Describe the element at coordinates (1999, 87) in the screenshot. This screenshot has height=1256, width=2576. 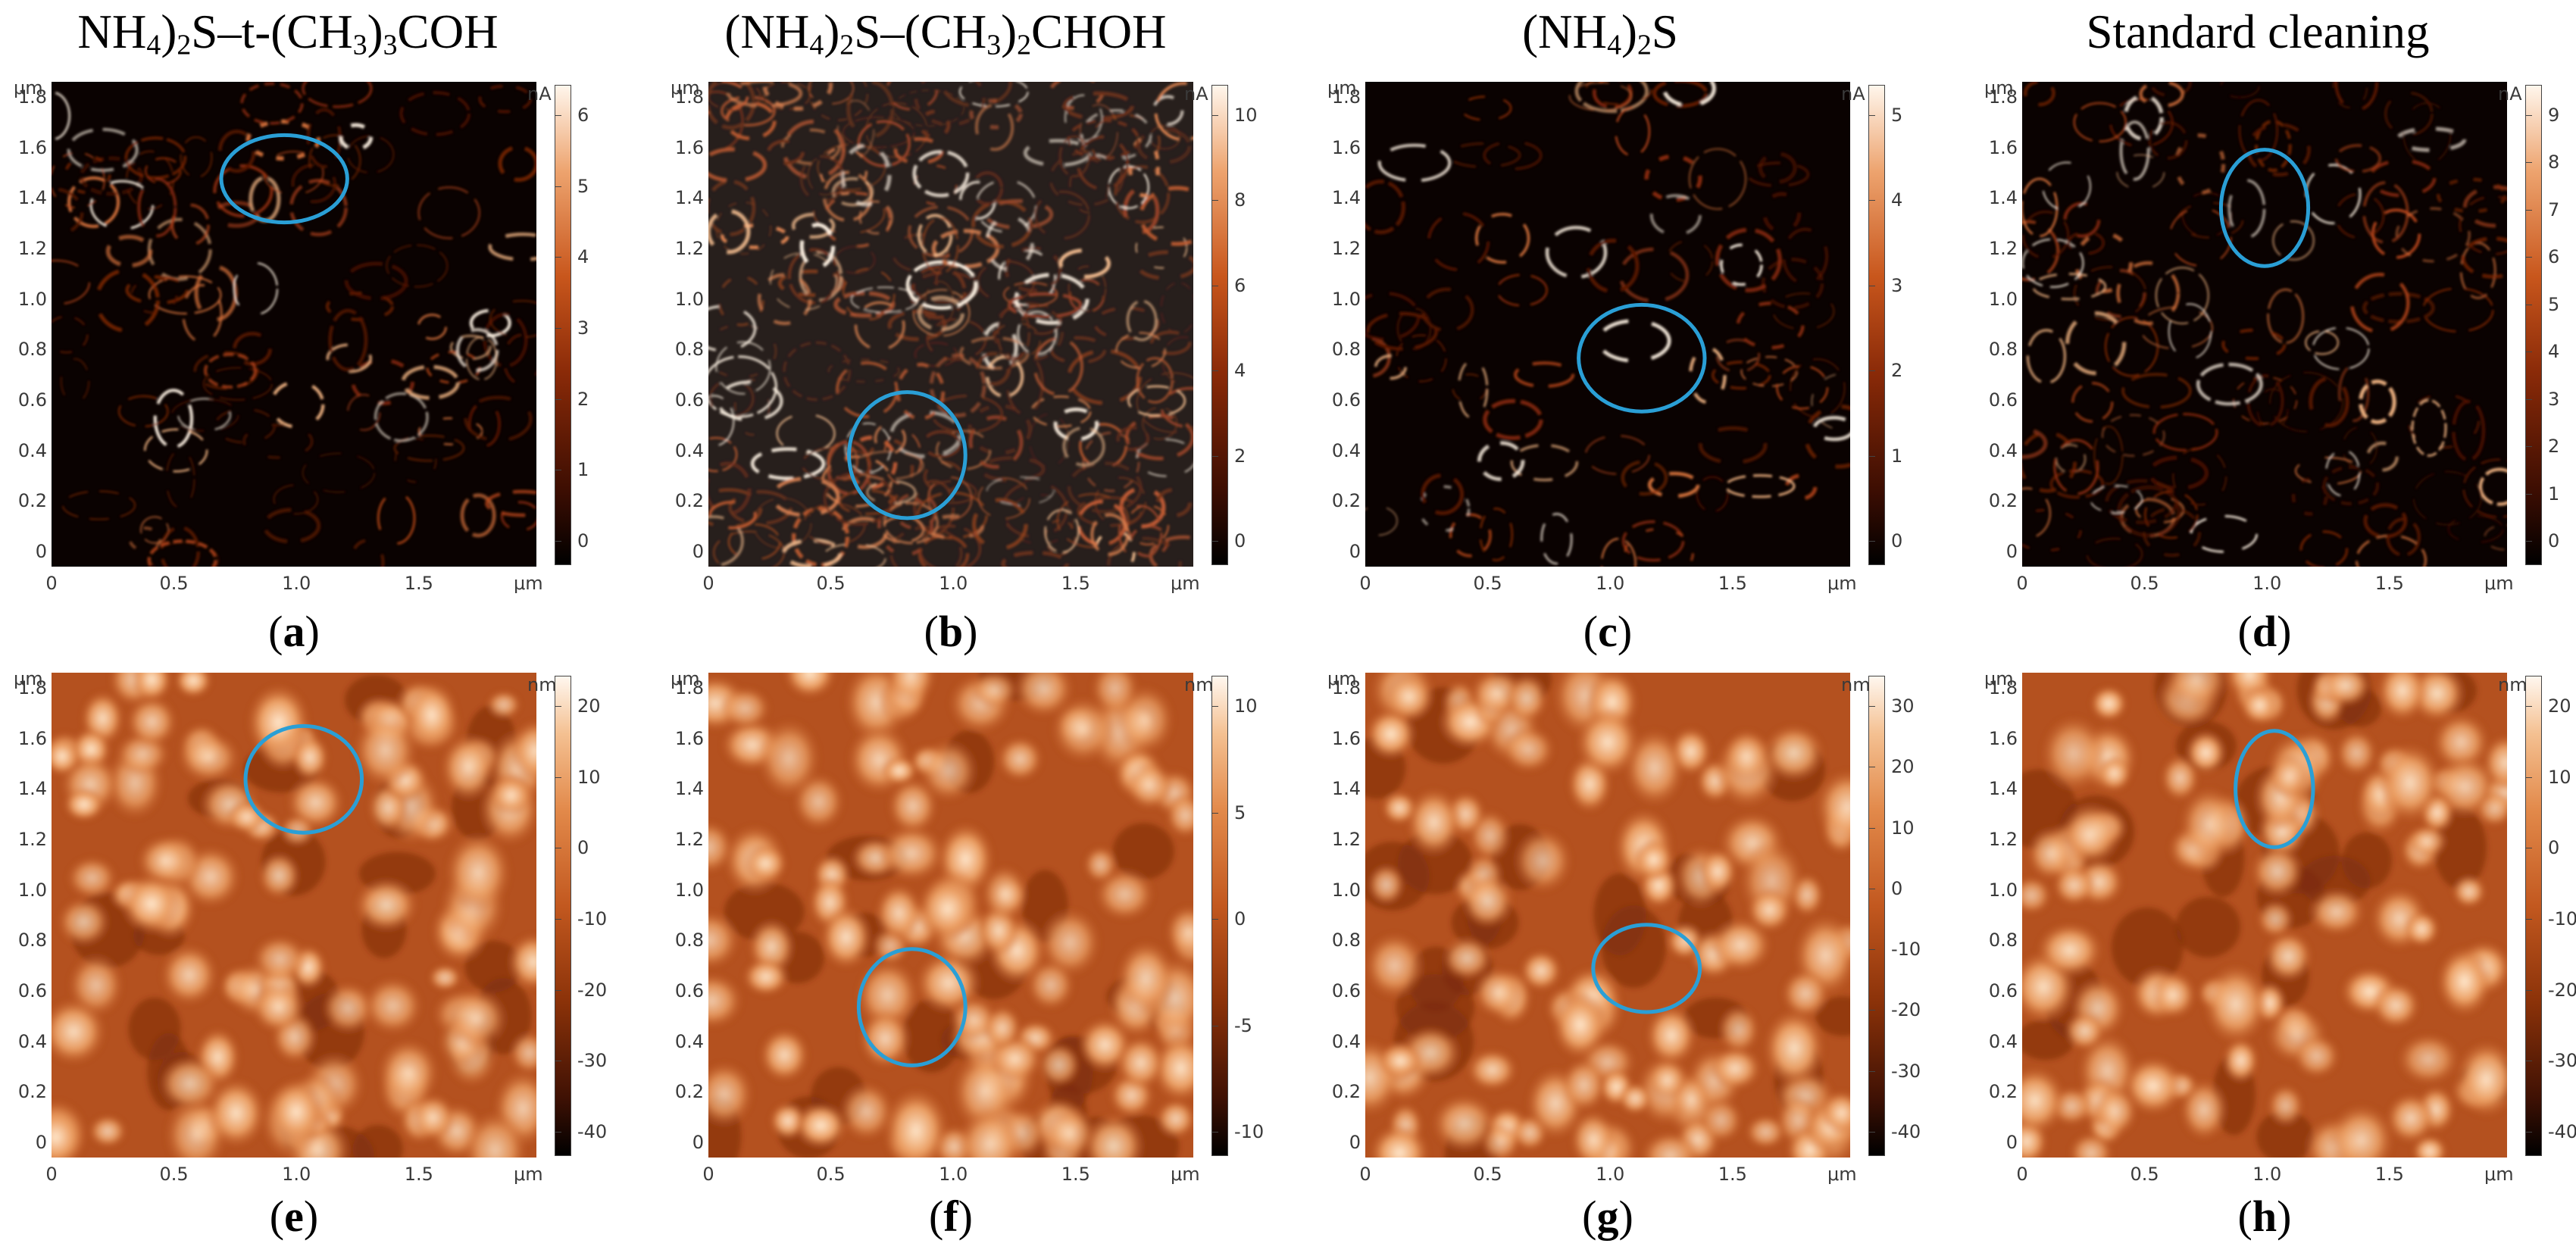
I see `y-axis-unit: μm` at that location.